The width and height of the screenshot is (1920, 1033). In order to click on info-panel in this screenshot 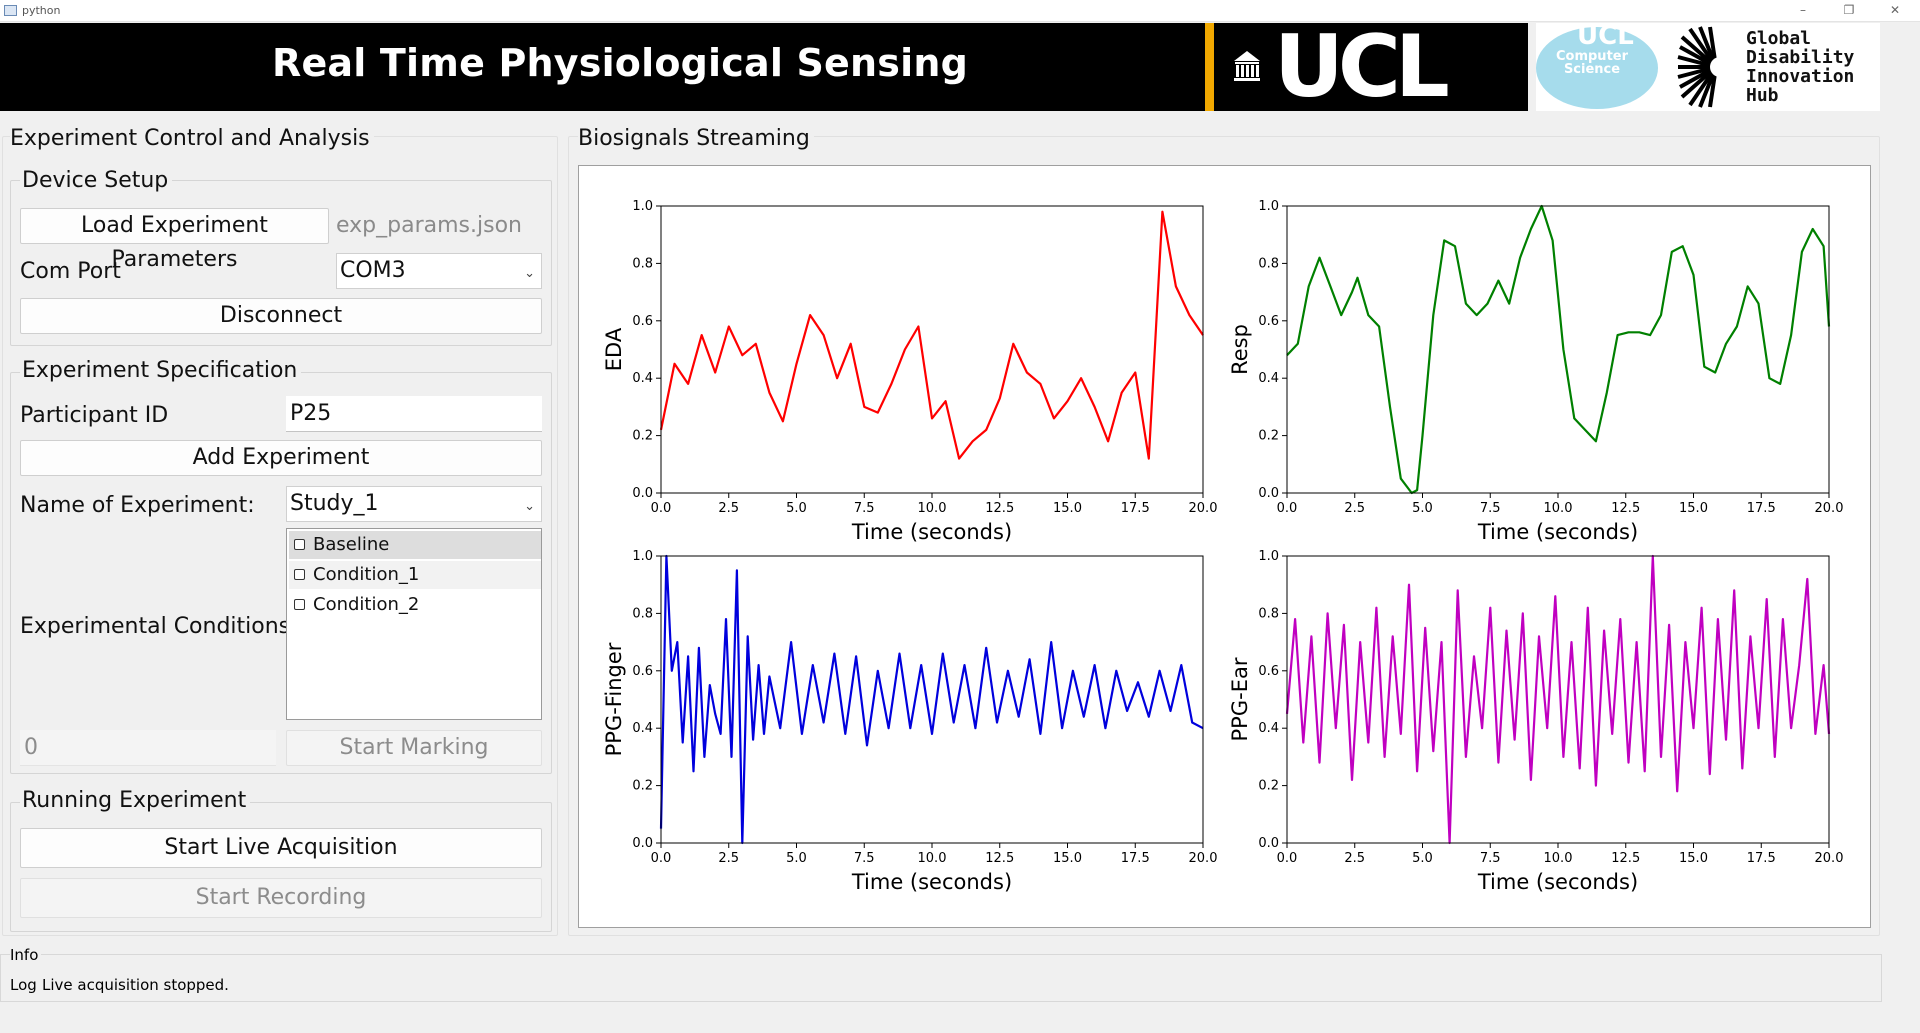, I will do `click(941, 978)`.